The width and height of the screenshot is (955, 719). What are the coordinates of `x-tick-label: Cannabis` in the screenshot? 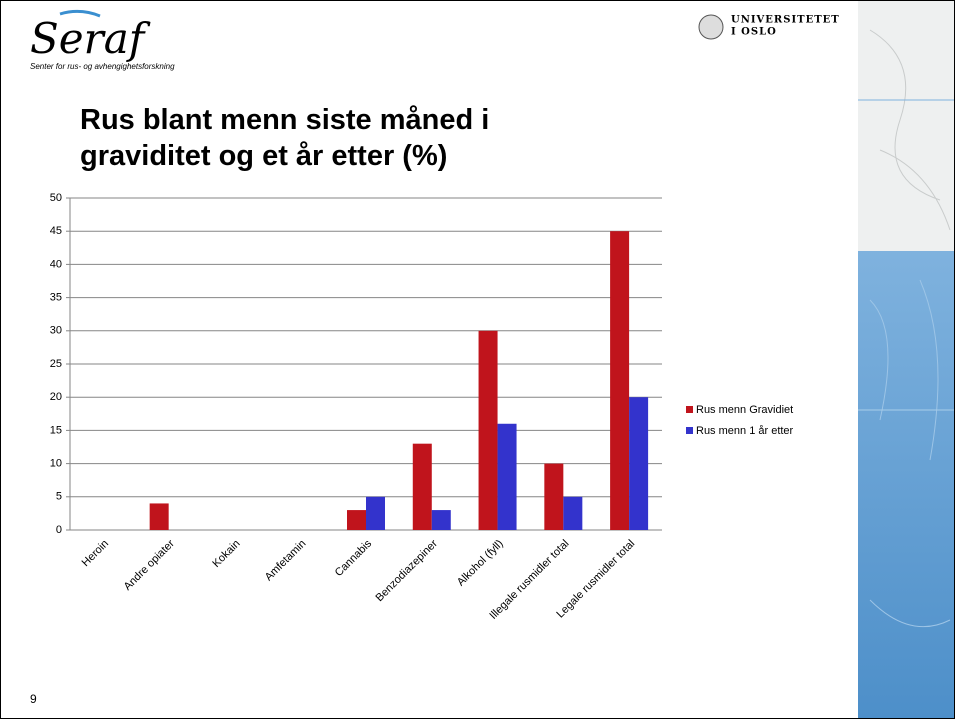 It's located at (354, 558).